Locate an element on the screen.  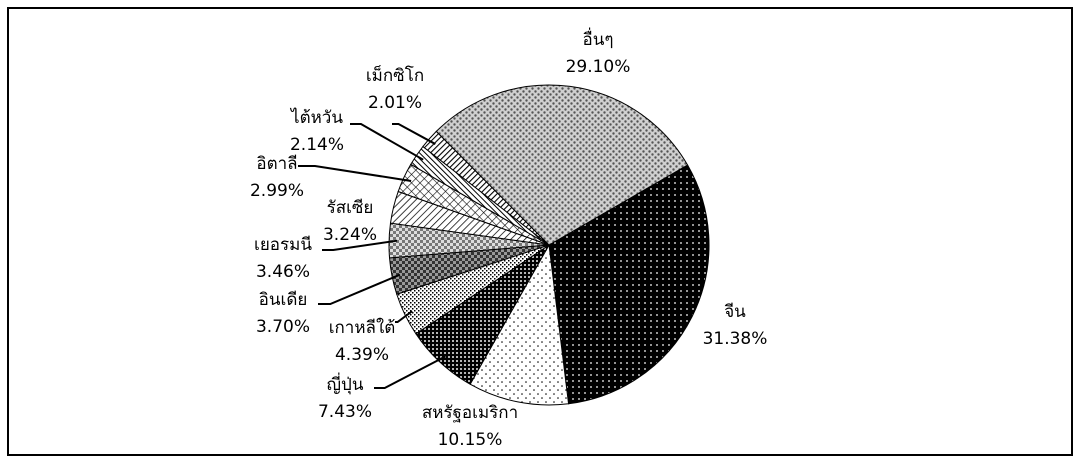
slice-label-name: อื่นๆ is located at coordinates (598, 38).